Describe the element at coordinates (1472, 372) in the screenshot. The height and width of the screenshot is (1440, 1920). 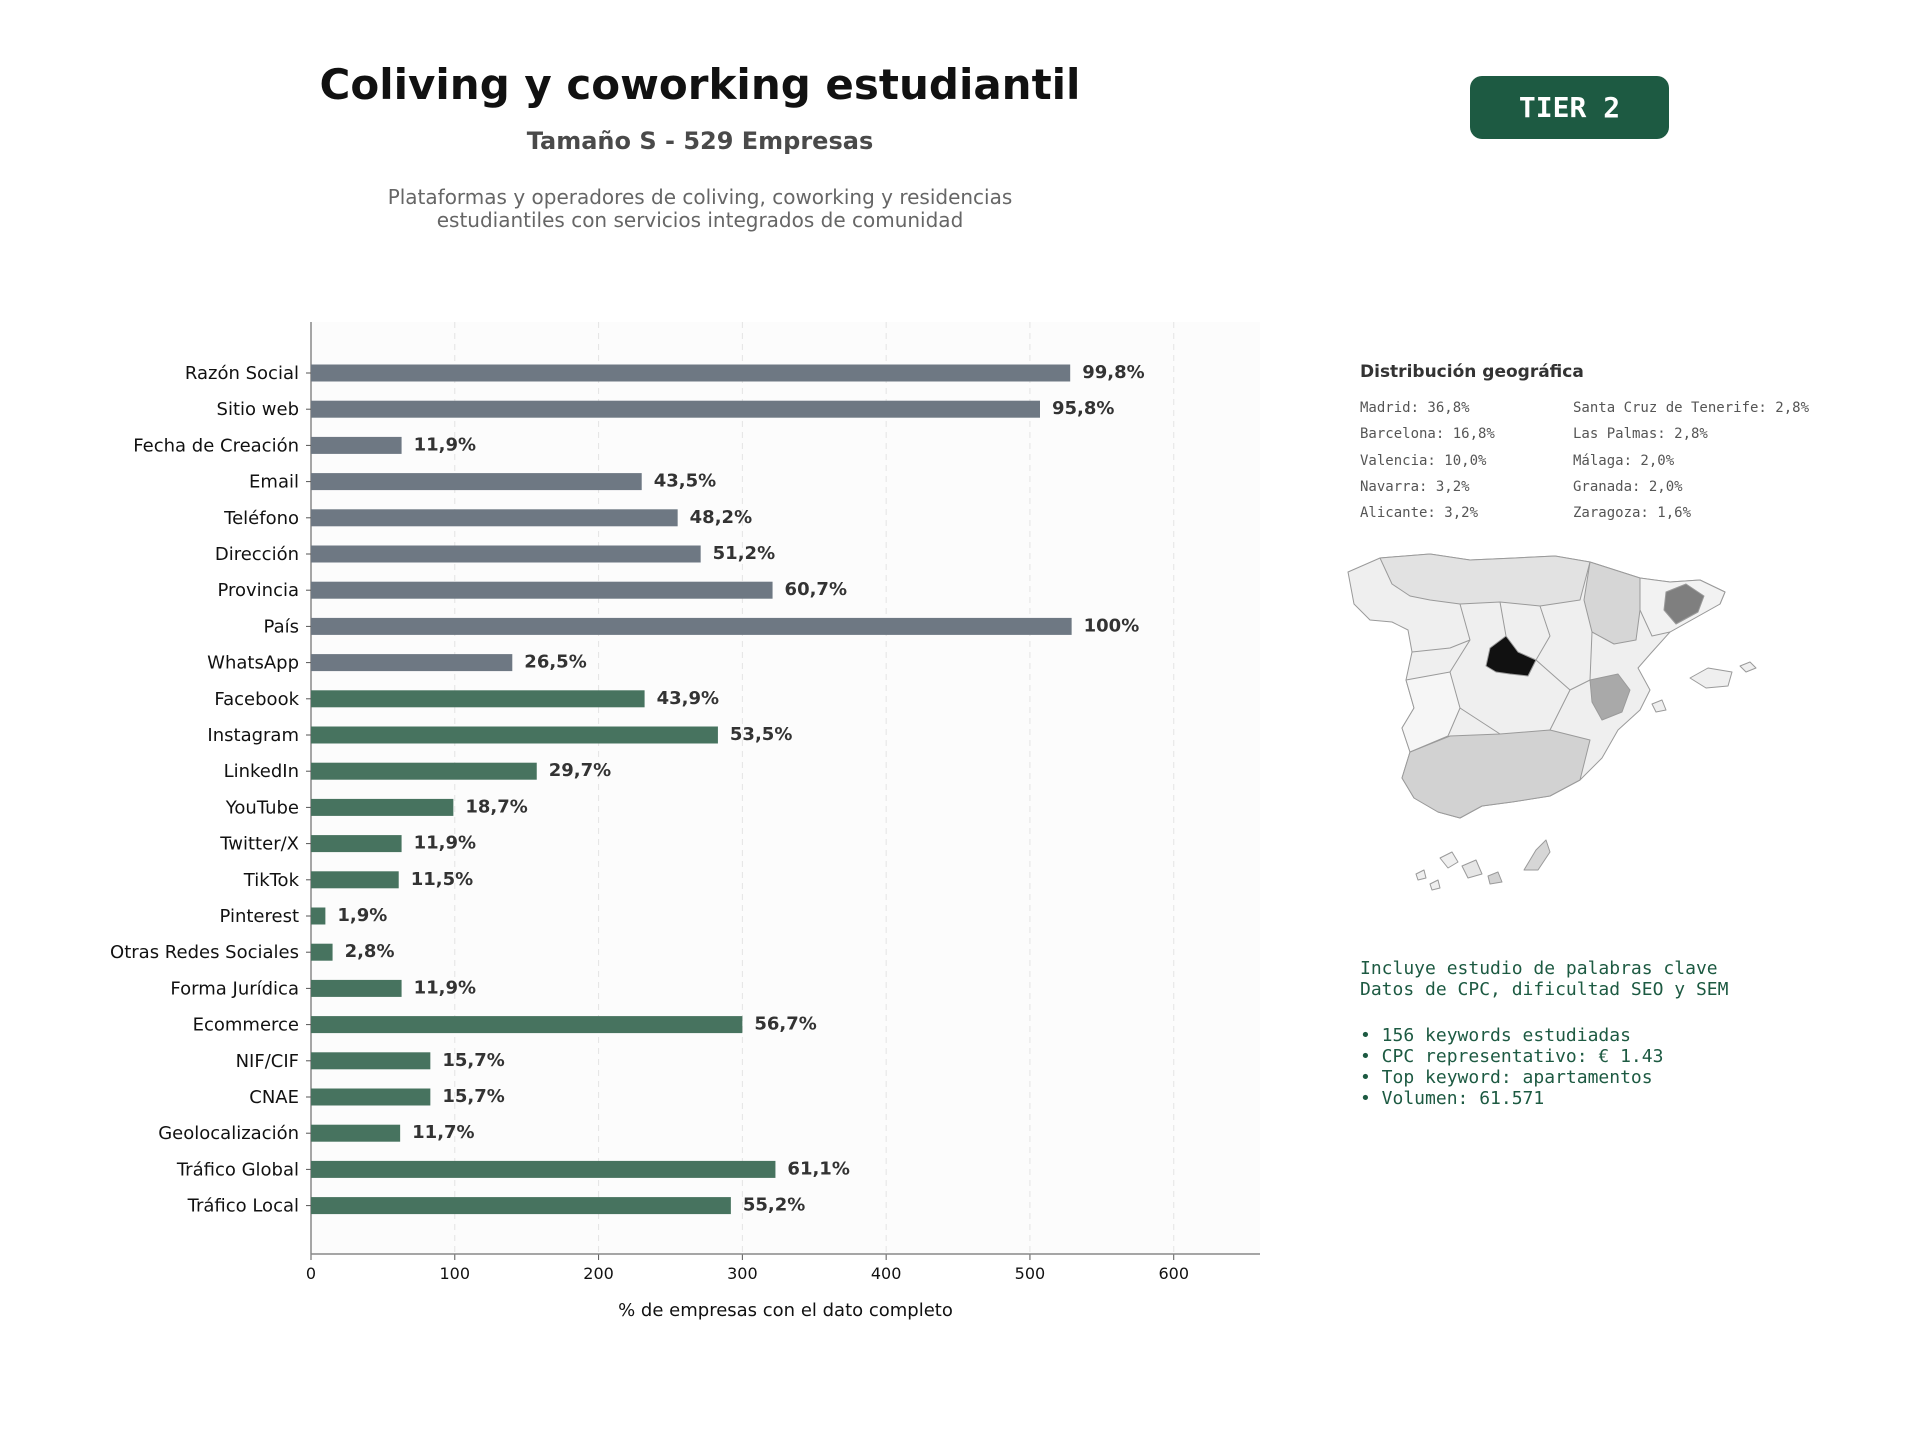
I see `geo-distribution-title: Distribución geográfica` at that location.